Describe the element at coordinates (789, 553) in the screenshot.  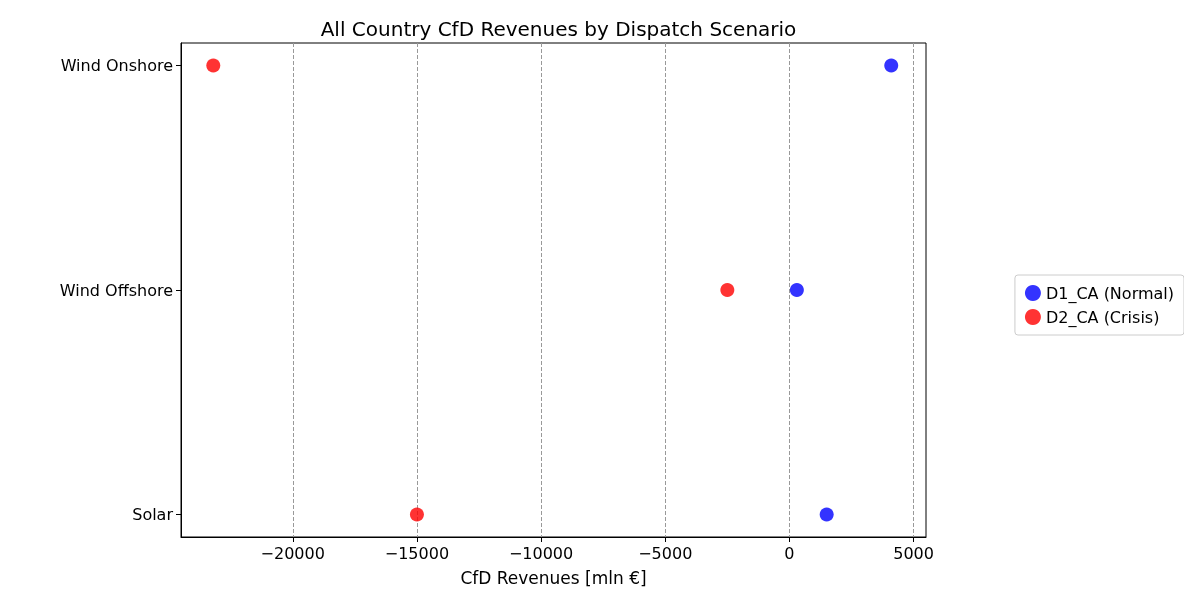
I see `x-tick-label: 0` at that location.